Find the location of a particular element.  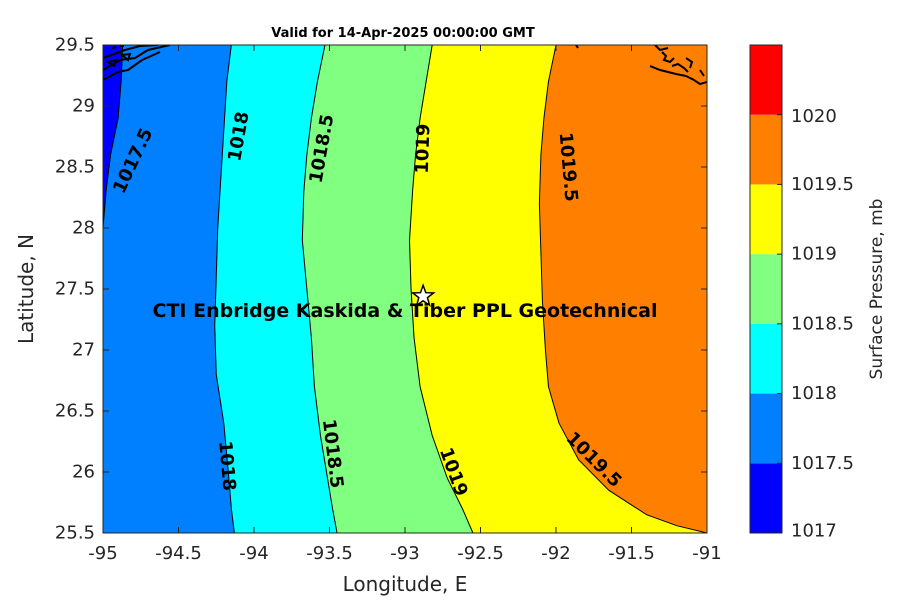

y-tick-label: 28.5 is located at coordinates (75, 167).